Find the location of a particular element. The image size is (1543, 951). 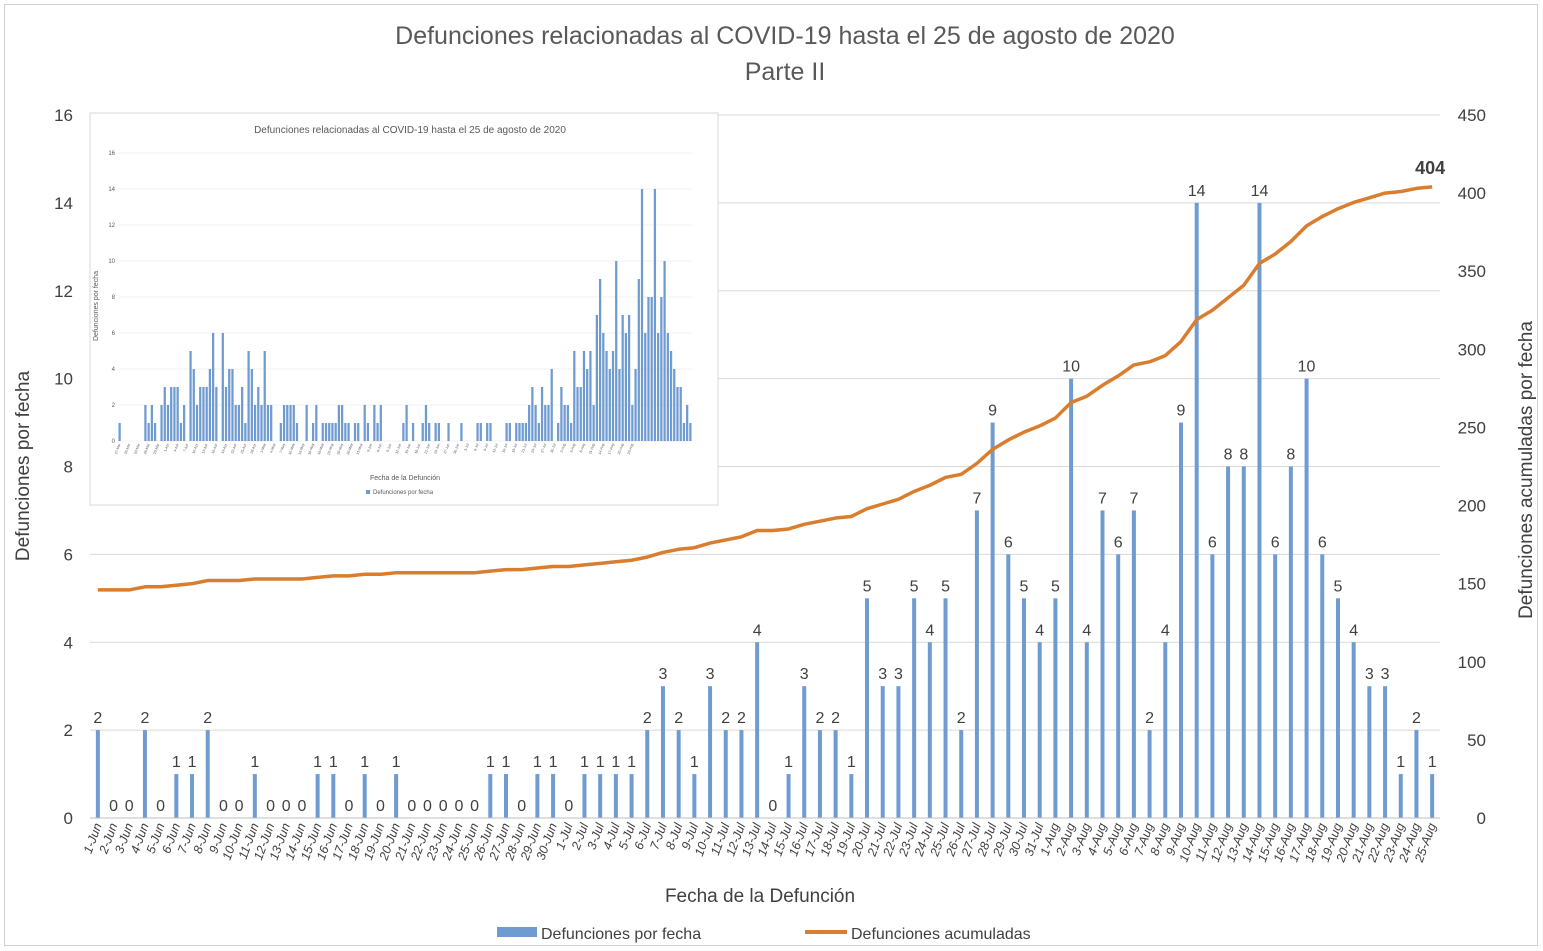

y-tick-label: 14 is located at coordinates (63, 203).